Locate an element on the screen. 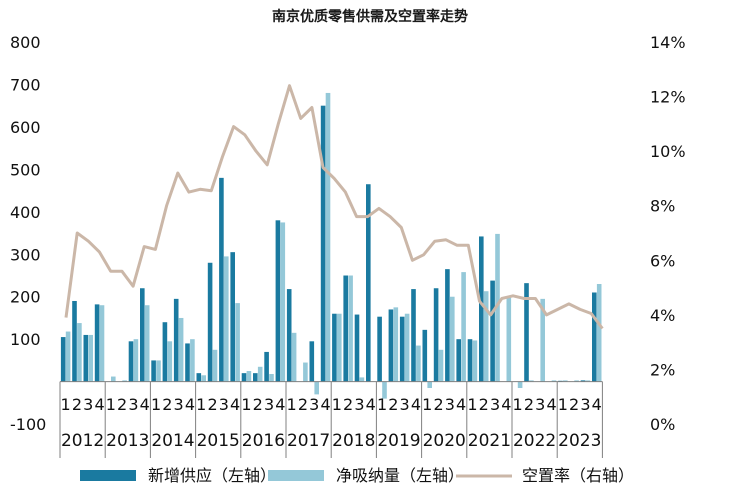 This screenshot has height=503, width=740. y-left-tick-label: 500 is located at coordinates (25, 169).